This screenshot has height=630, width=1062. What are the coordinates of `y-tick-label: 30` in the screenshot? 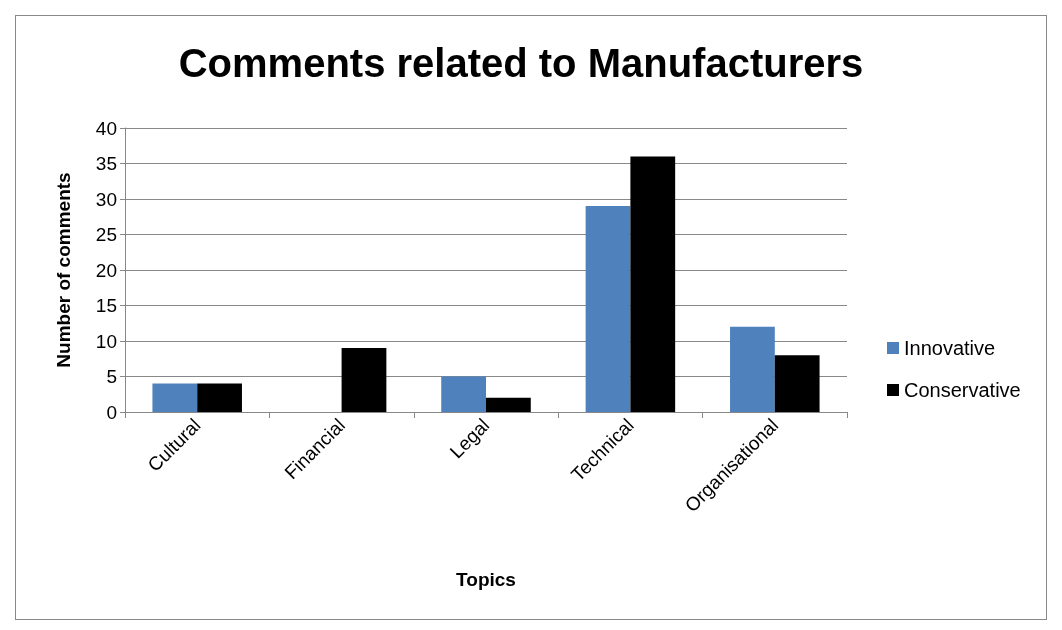 It's located at (106, 199).